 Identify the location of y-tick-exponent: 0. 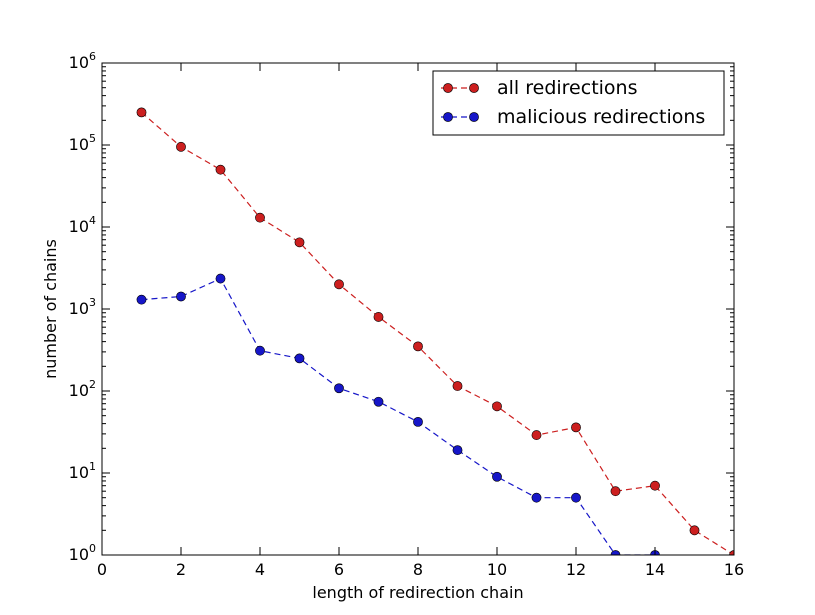
(92, 548).